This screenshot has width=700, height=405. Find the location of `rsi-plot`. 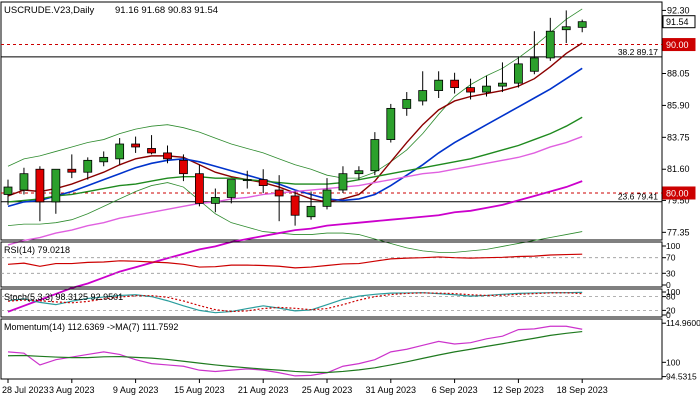

rsi-plot is located at coordinates (331, 263).